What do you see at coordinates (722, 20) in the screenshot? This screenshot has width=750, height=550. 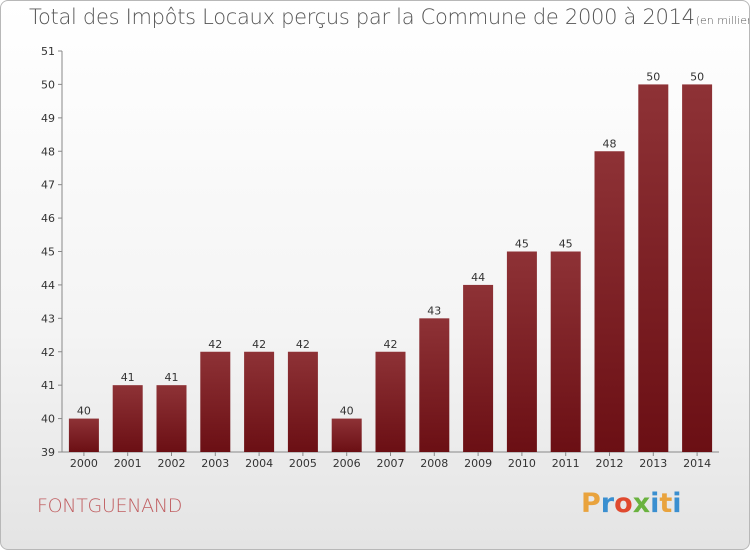 I see `chart-subtitle: (en milliers d'€)` at bounding box center [722, 20].